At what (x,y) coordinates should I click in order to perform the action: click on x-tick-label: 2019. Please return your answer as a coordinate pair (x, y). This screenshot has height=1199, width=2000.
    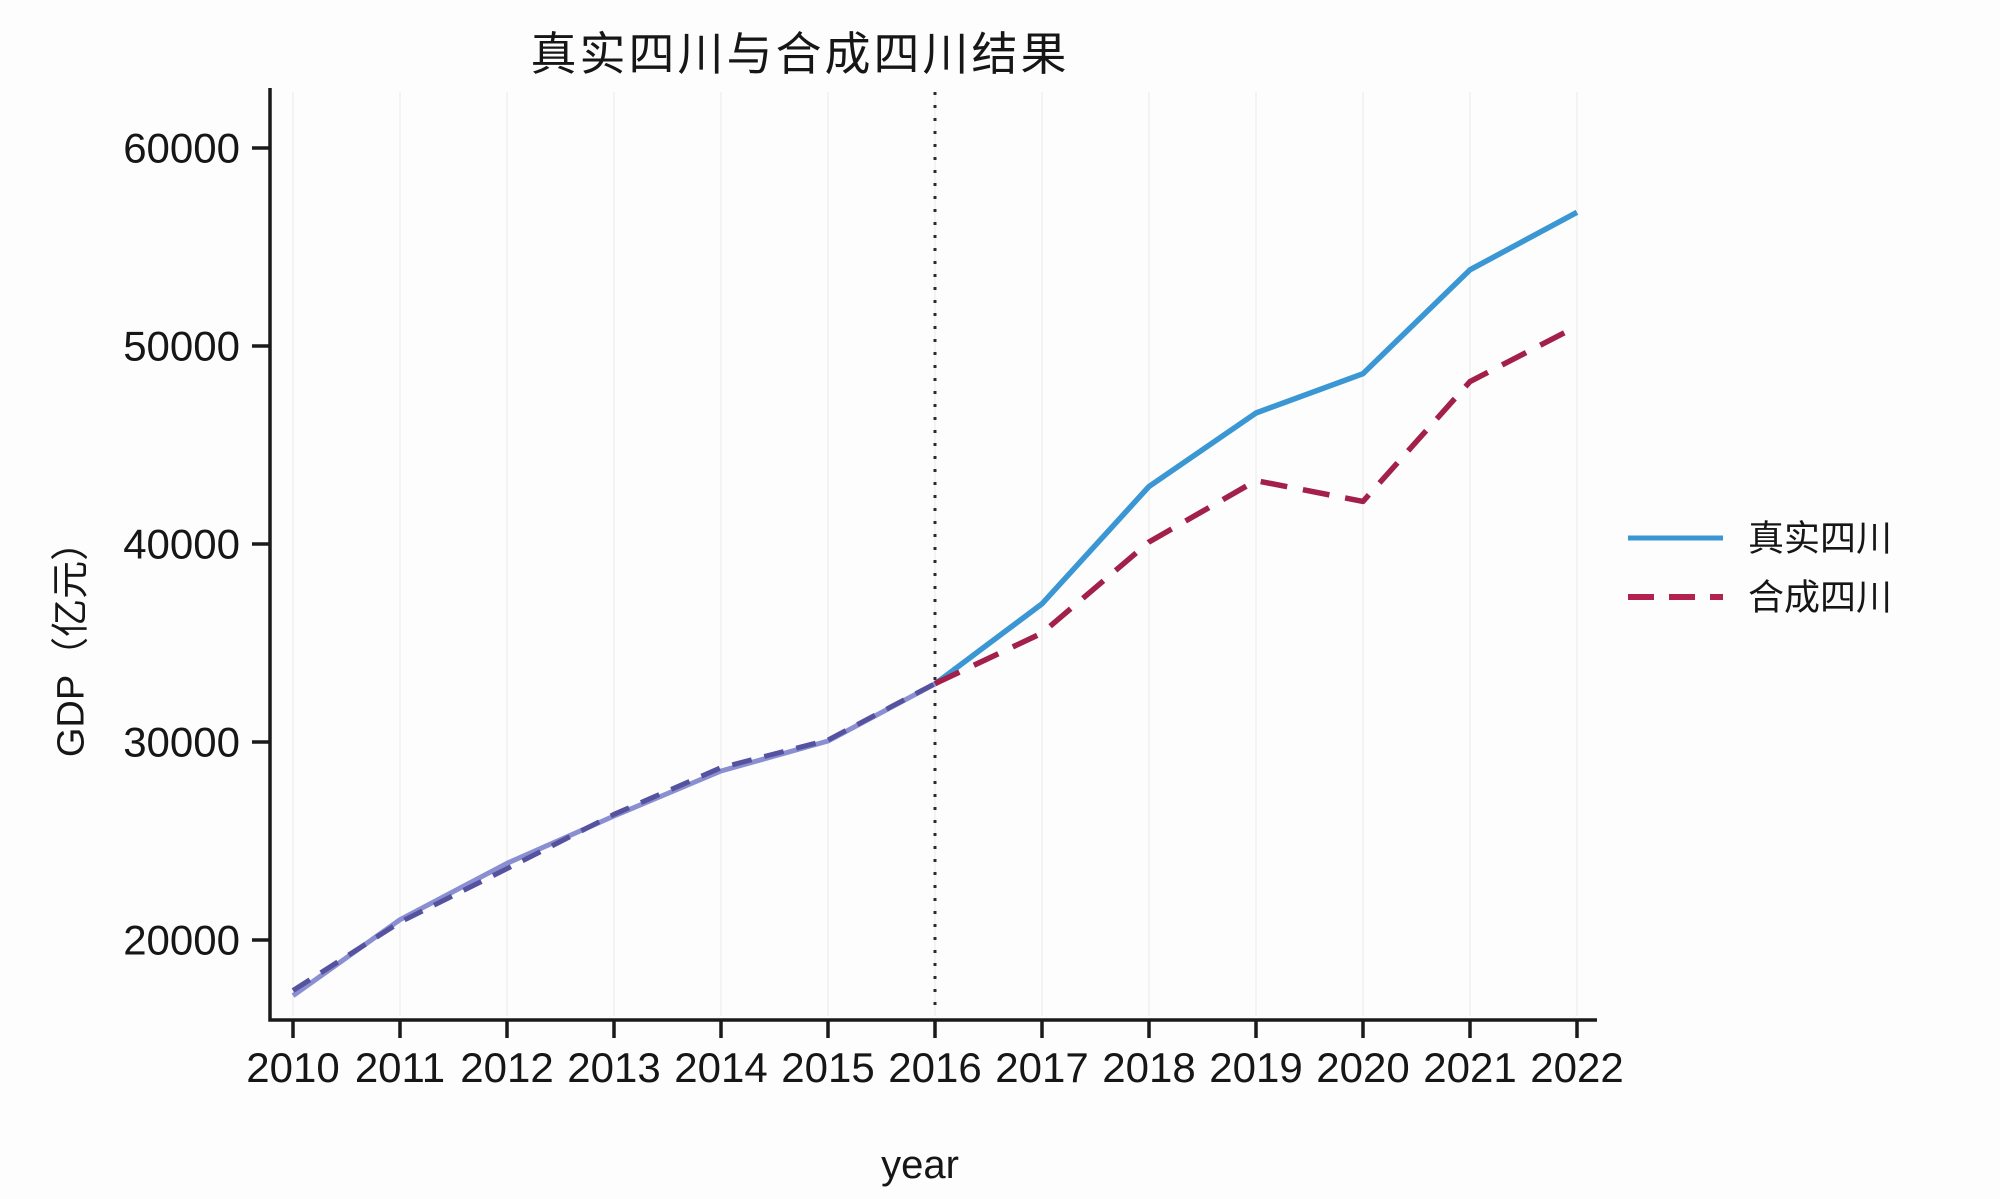
    Looking at the image, I should click on (1255, 1067).